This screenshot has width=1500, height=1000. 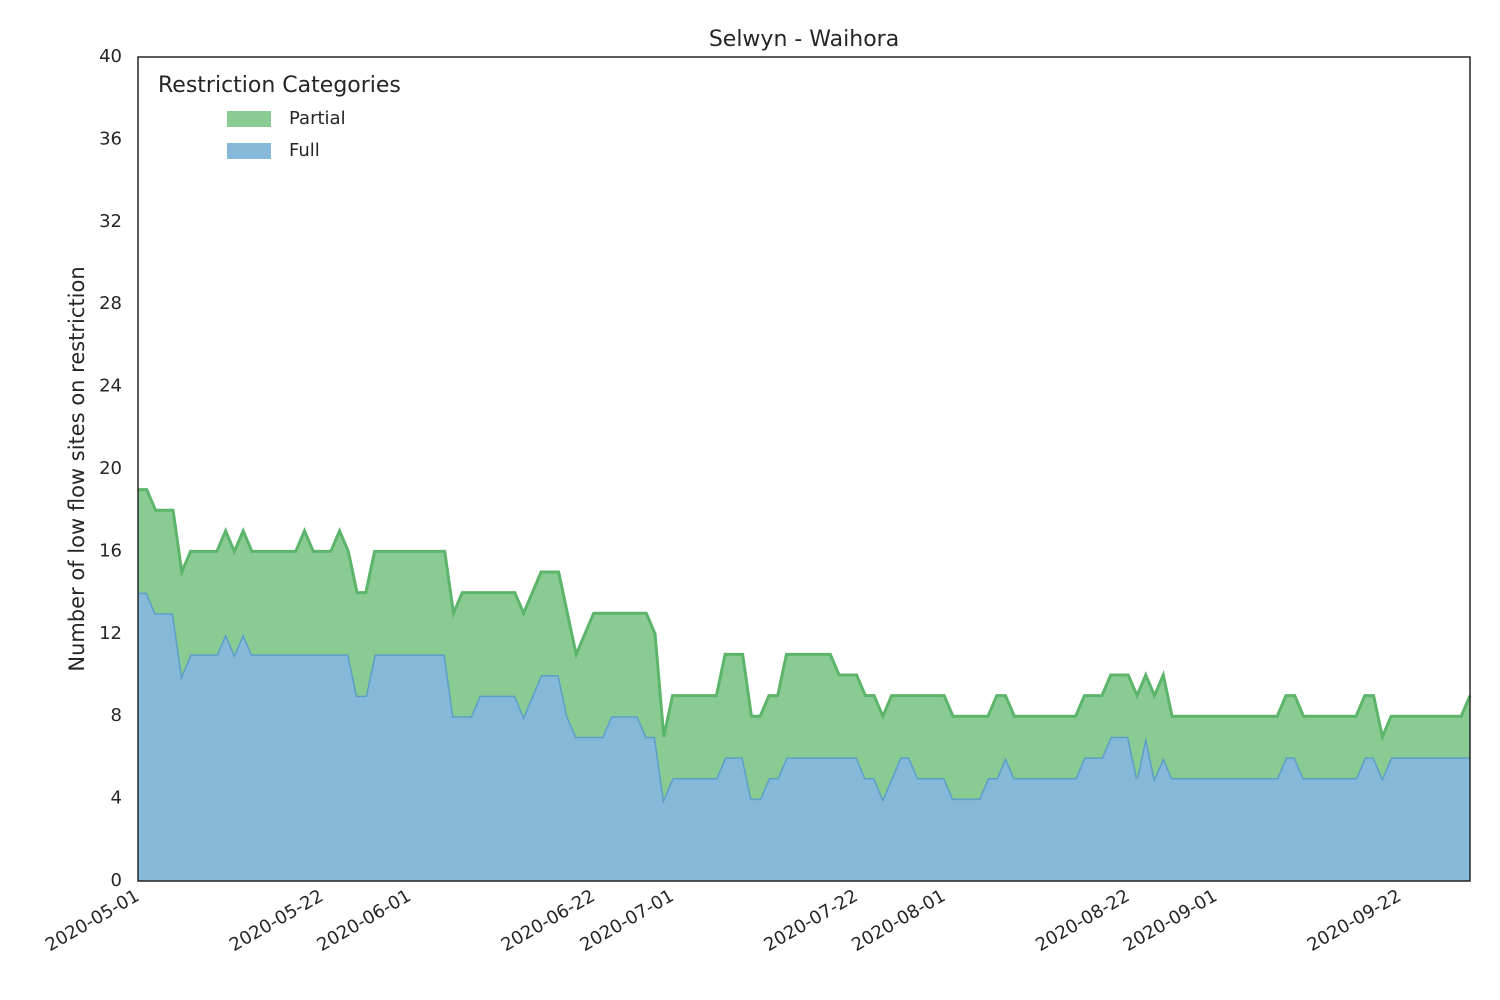 I want to click on legend-label: Full, so click(x=304, y=150).